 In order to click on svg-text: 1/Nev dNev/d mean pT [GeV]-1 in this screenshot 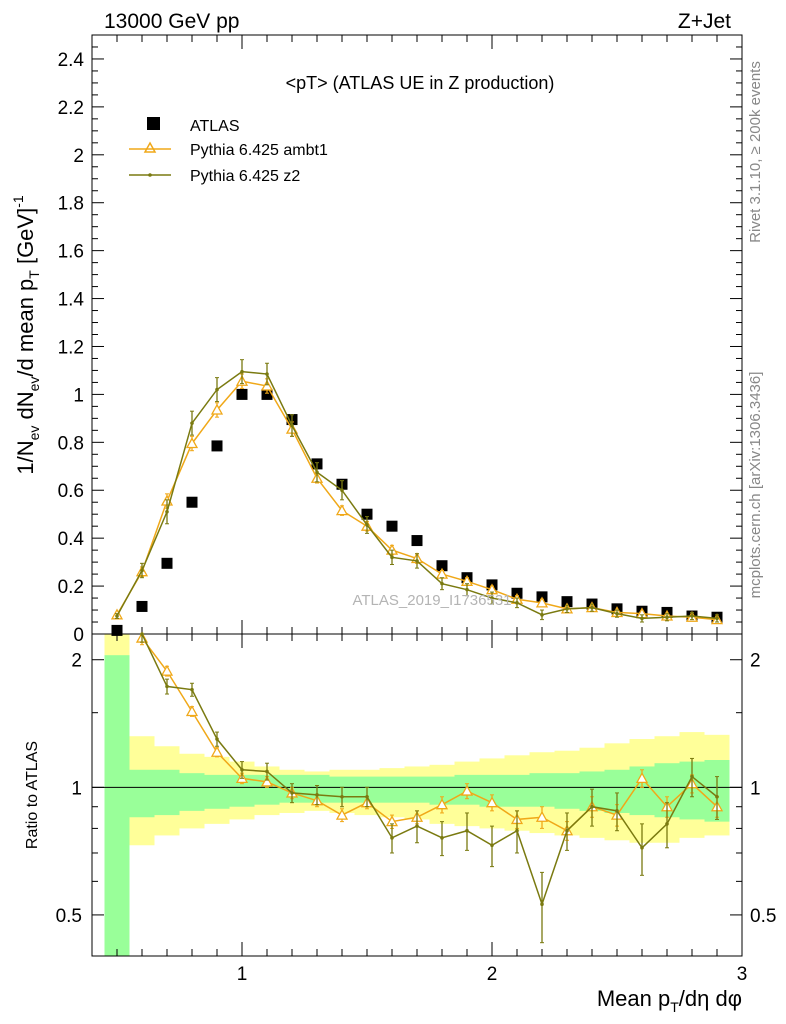, I will do `click(26, 335)`.